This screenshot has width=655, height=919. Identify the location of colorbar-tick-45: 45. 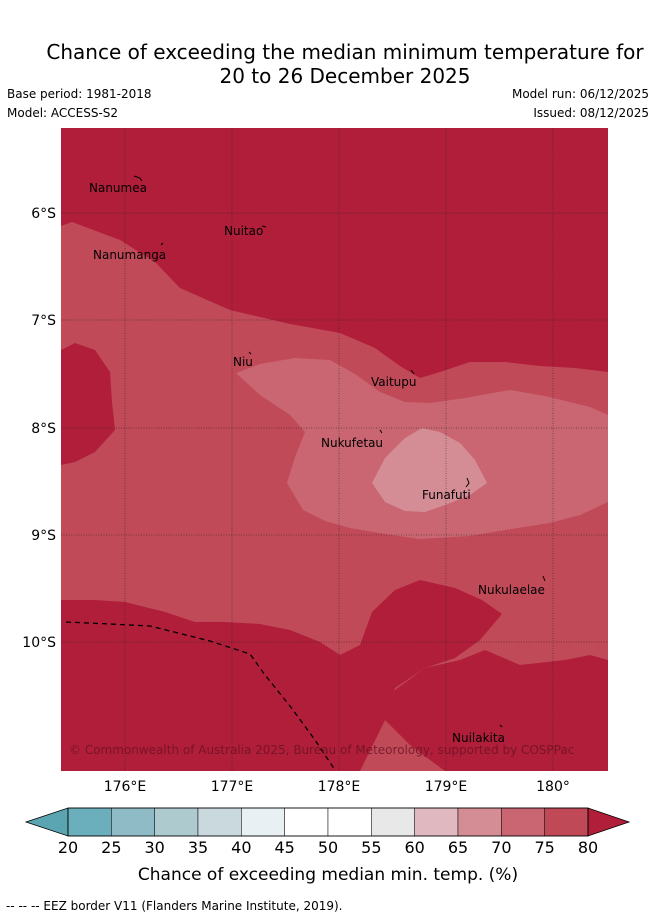
(284, 847).